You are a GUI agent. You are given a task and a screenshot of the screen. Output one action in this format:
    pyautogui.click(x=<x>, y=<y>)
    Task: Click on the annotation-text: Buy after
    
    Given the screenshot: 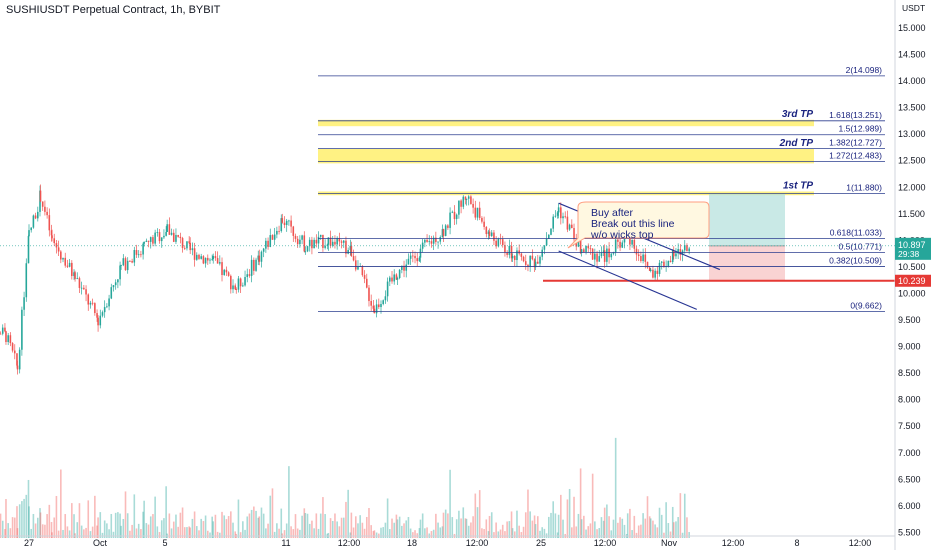 What is the action you would take?
    pyautogui.click(x=612, y=213)
    